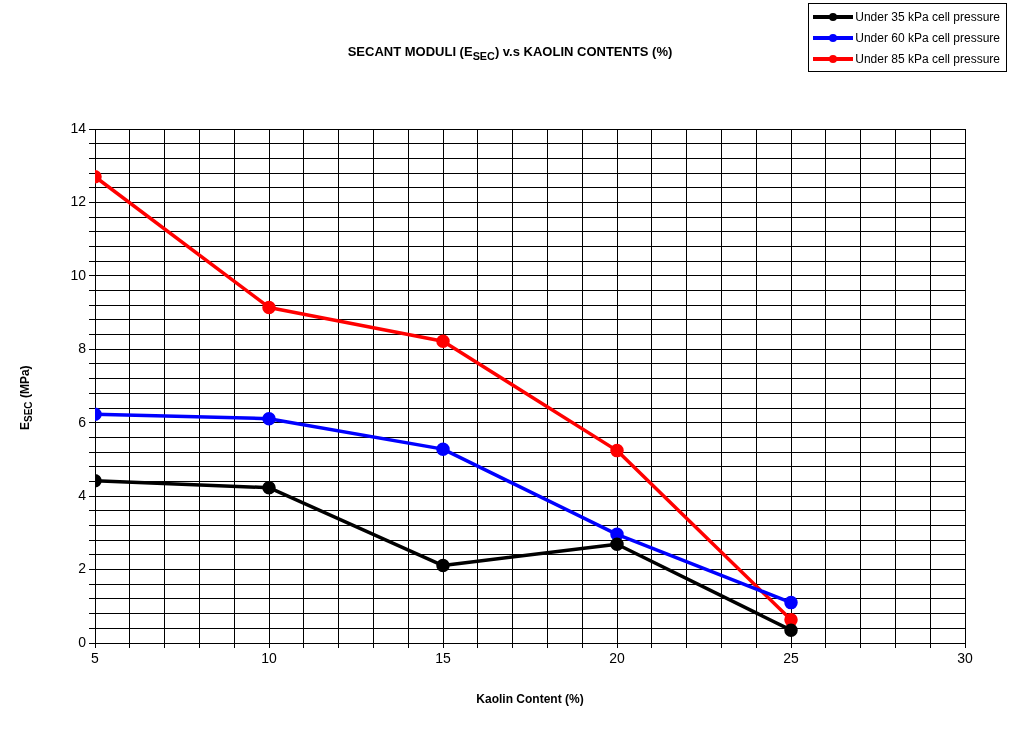 Image resolution: width=1010 pixels, height=731 pixels. What do you see at coordinates (78, 201) in the screenshot?
I see `y-tick-label: 12` at bounding box center [78, 201].